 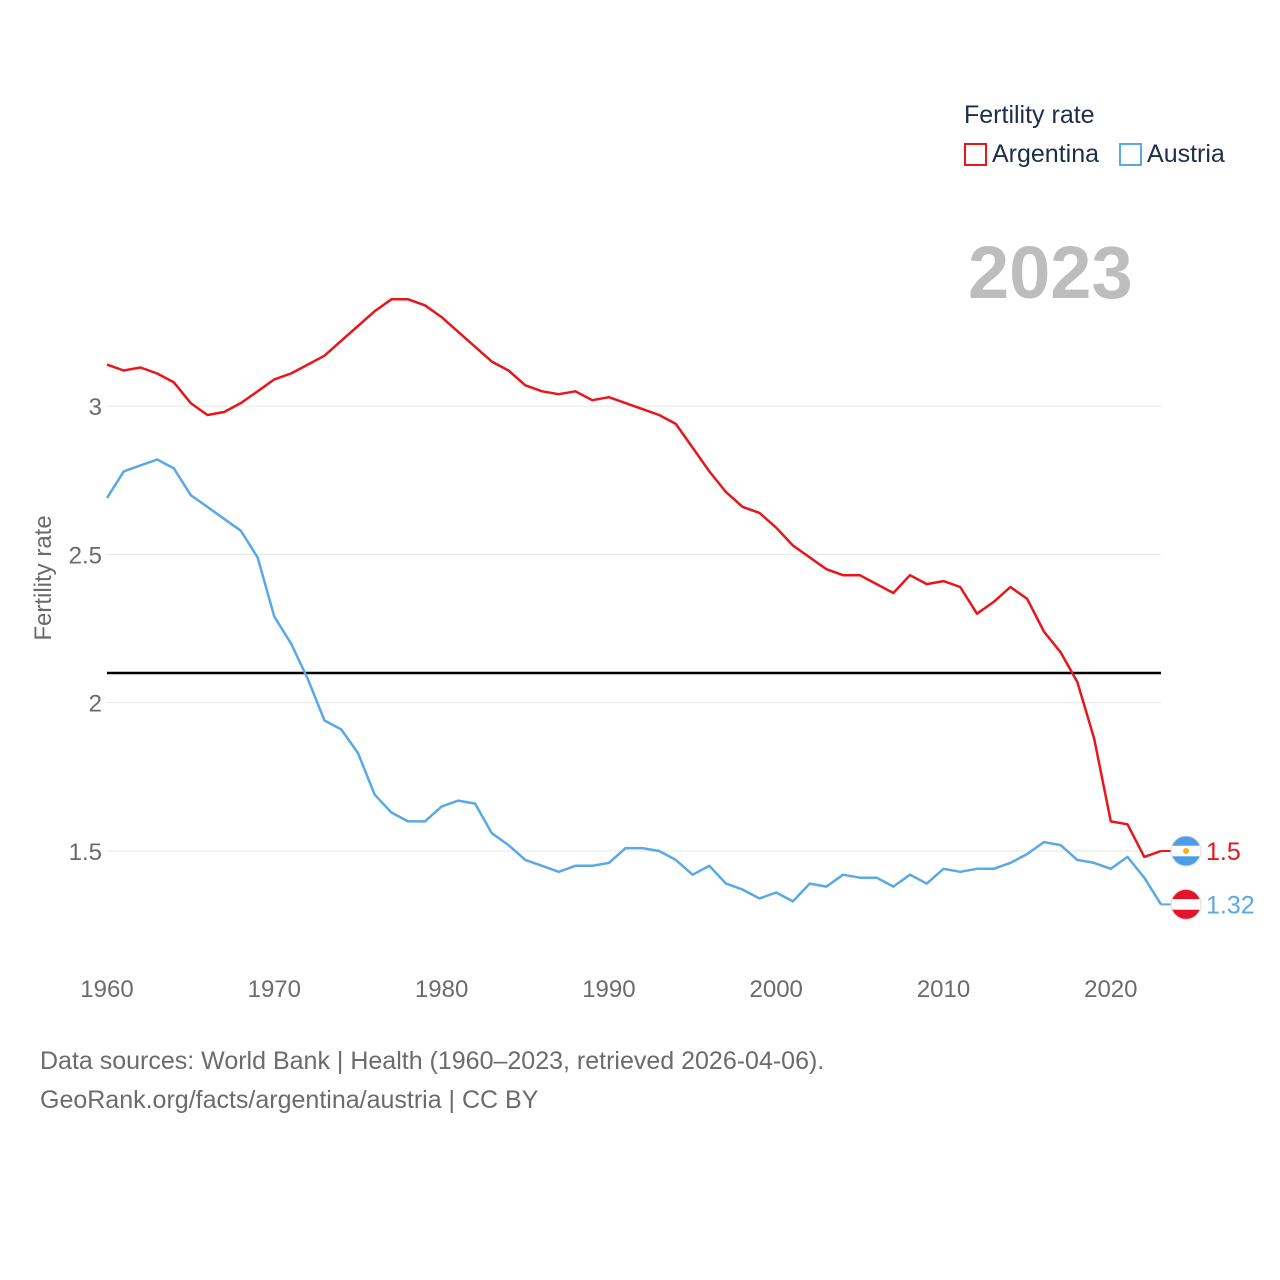 I want to click on y-tick-label: 2.5, so click(x=85, y=555).